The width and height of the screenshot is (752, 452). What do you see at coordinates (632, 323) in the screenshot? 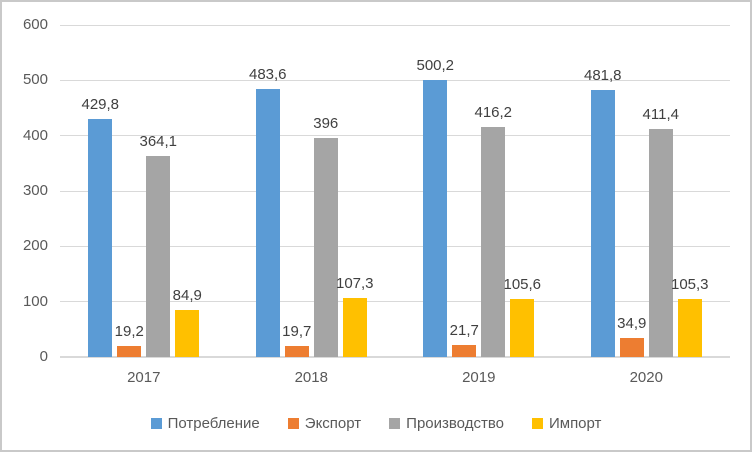
I see `data-label: 34,9` at bounding box center [632, 323].